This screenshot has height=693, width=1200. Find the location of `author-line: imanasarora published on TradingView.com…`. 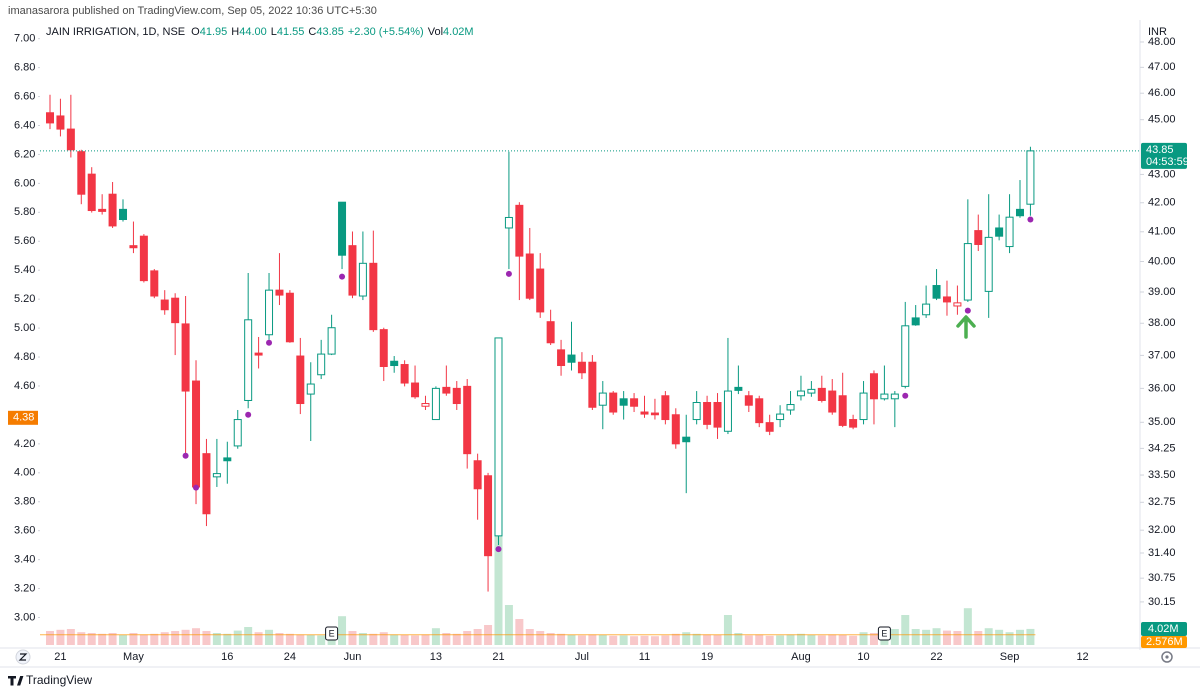

author-line: imanasarora published on TradingView.com… is located at coordinates (192, 11).